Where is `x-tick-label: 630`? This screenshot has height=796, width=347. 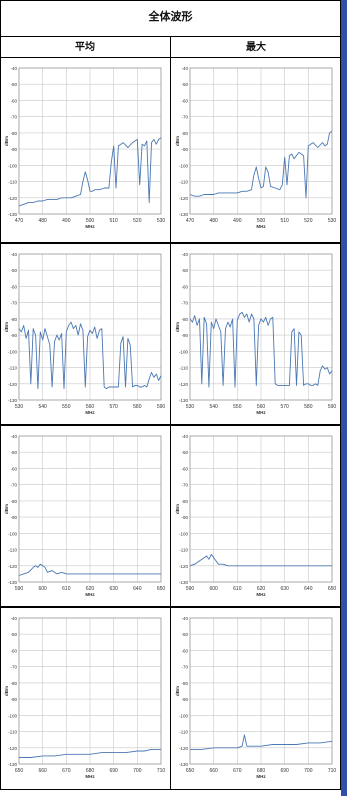 x-tick-label: 630 is located at coordinates (284, 589).